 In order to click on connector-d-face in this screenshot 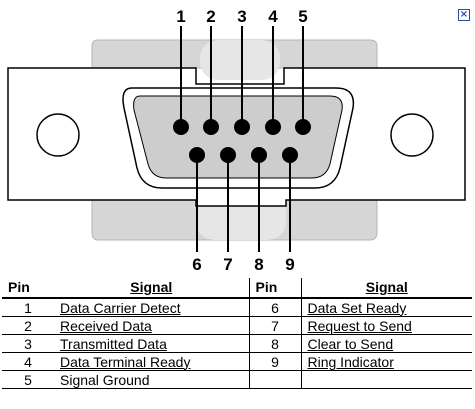, I will do `click(238, 137)`.